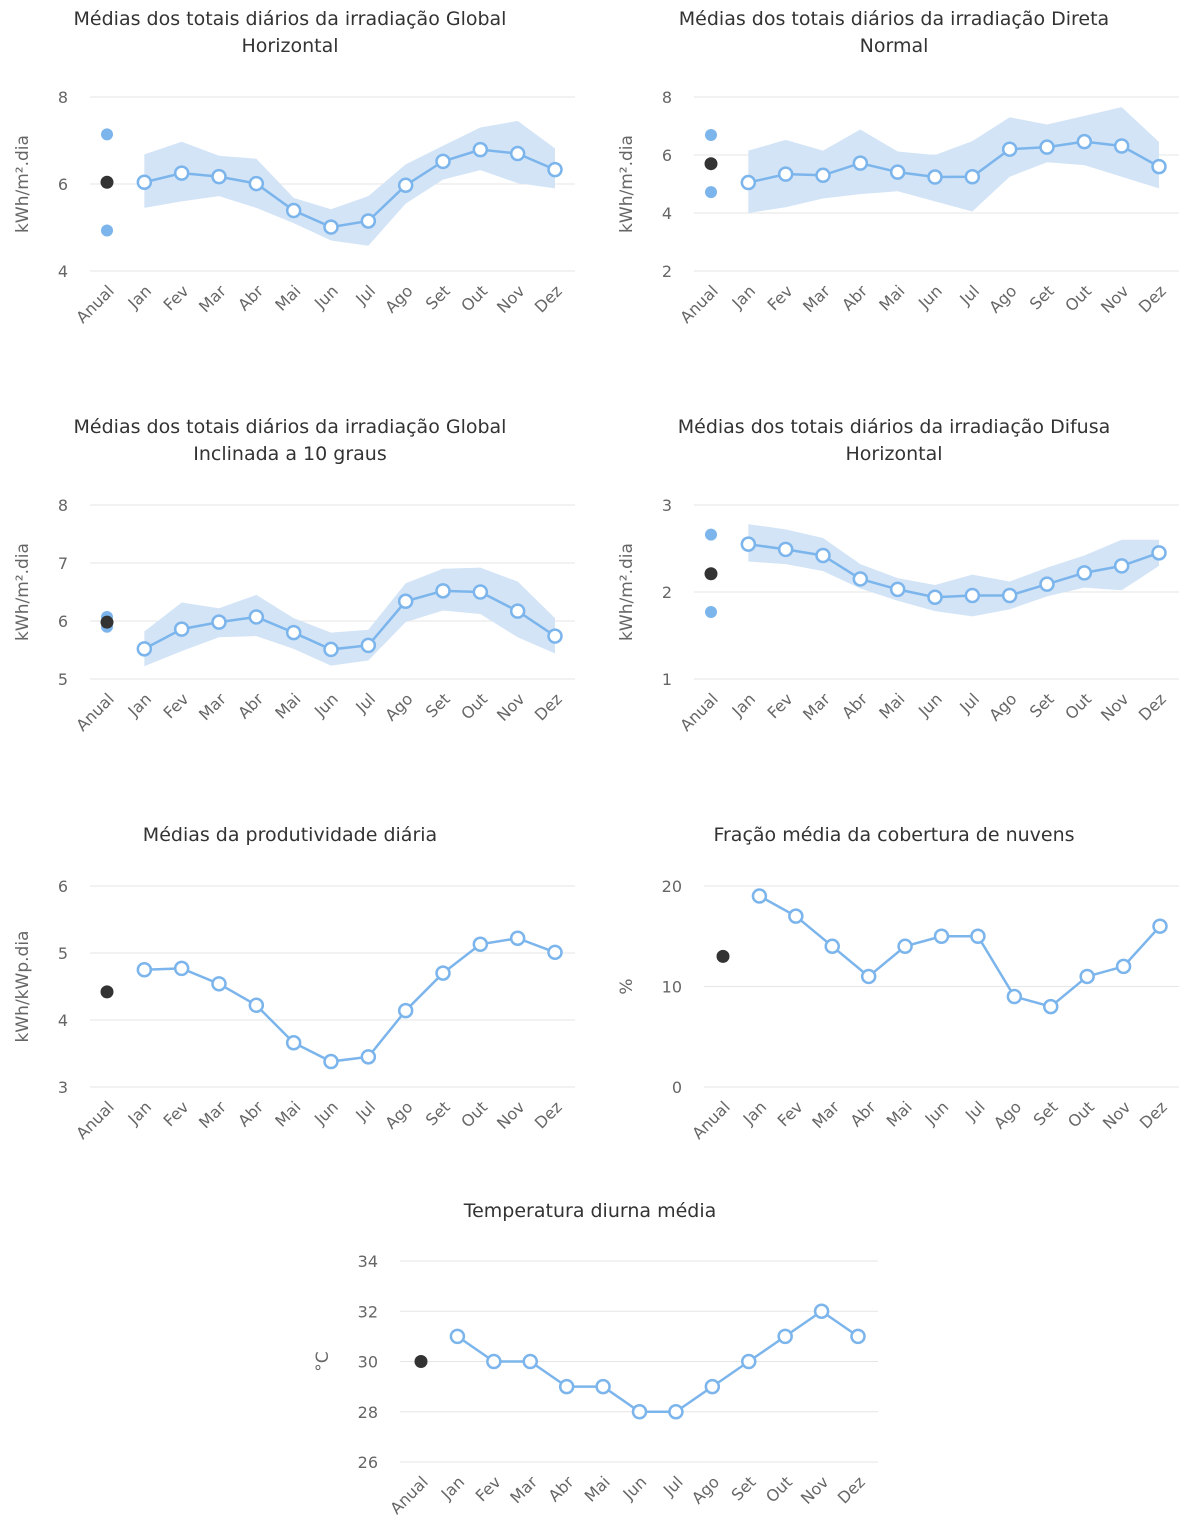  I want to click on x-tick-label: Fev, so click(176, 705).